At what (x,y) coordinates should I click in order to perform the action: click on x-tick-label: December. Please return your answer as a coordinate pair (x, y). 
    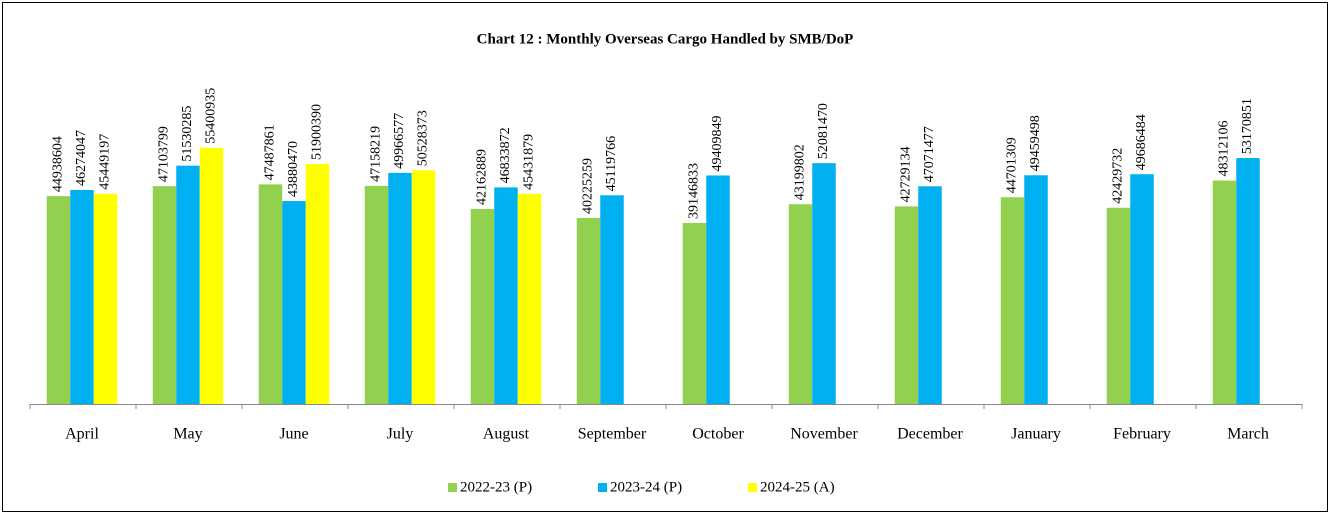
    Looking at the image, I should click on (930, 434).